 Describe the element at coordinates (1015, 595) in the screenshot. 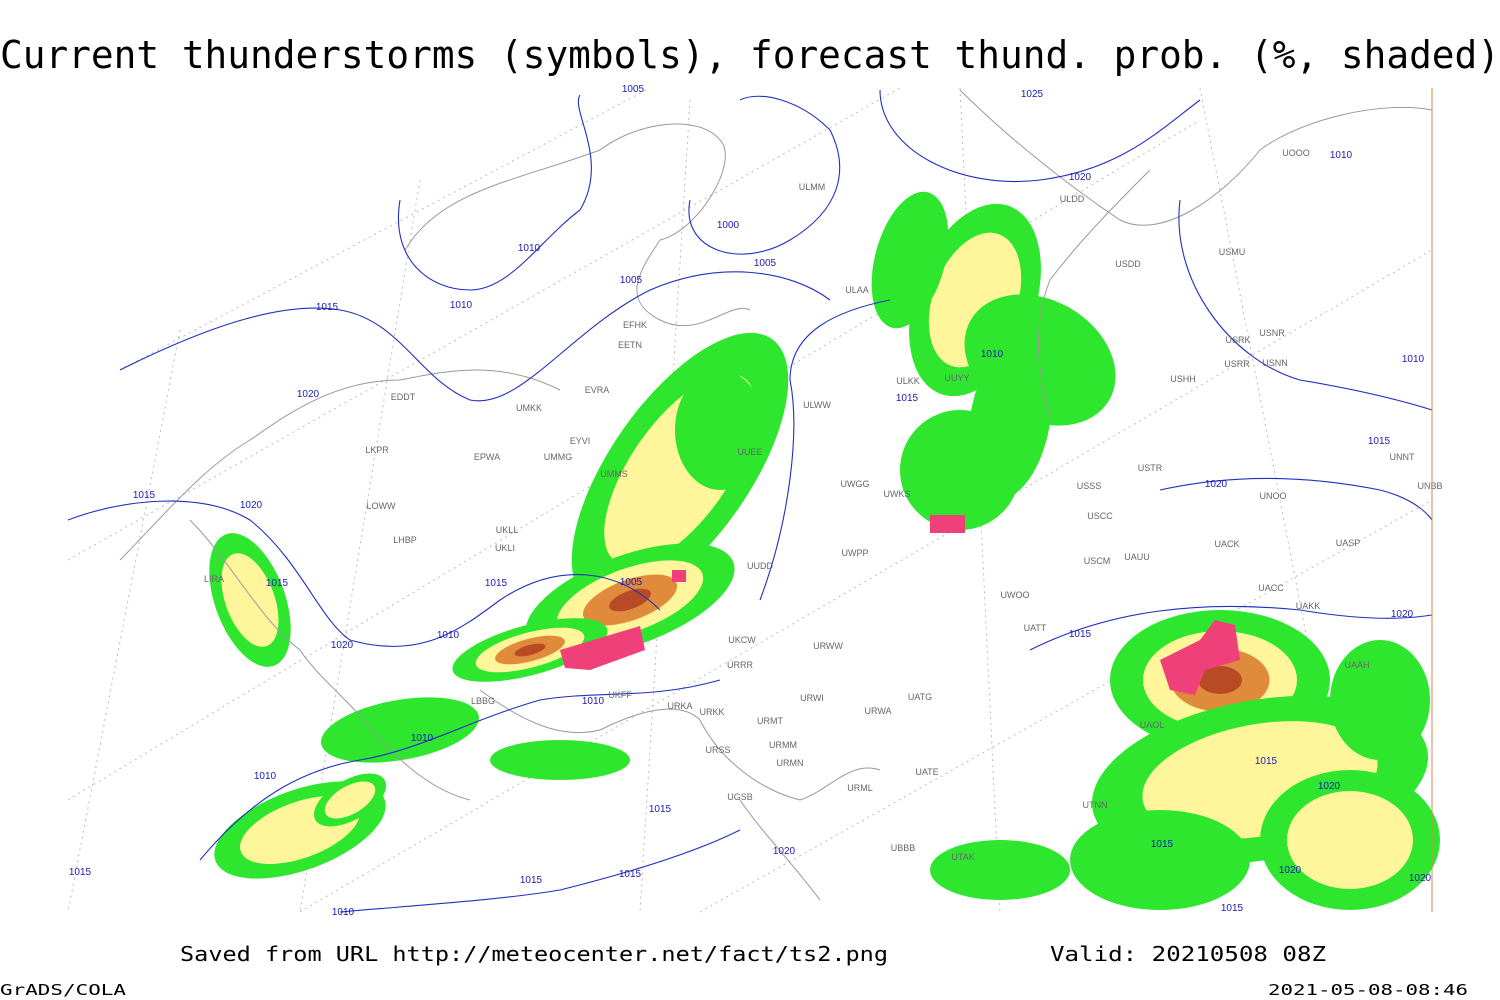

I see `station-label: UWOO` at that location.